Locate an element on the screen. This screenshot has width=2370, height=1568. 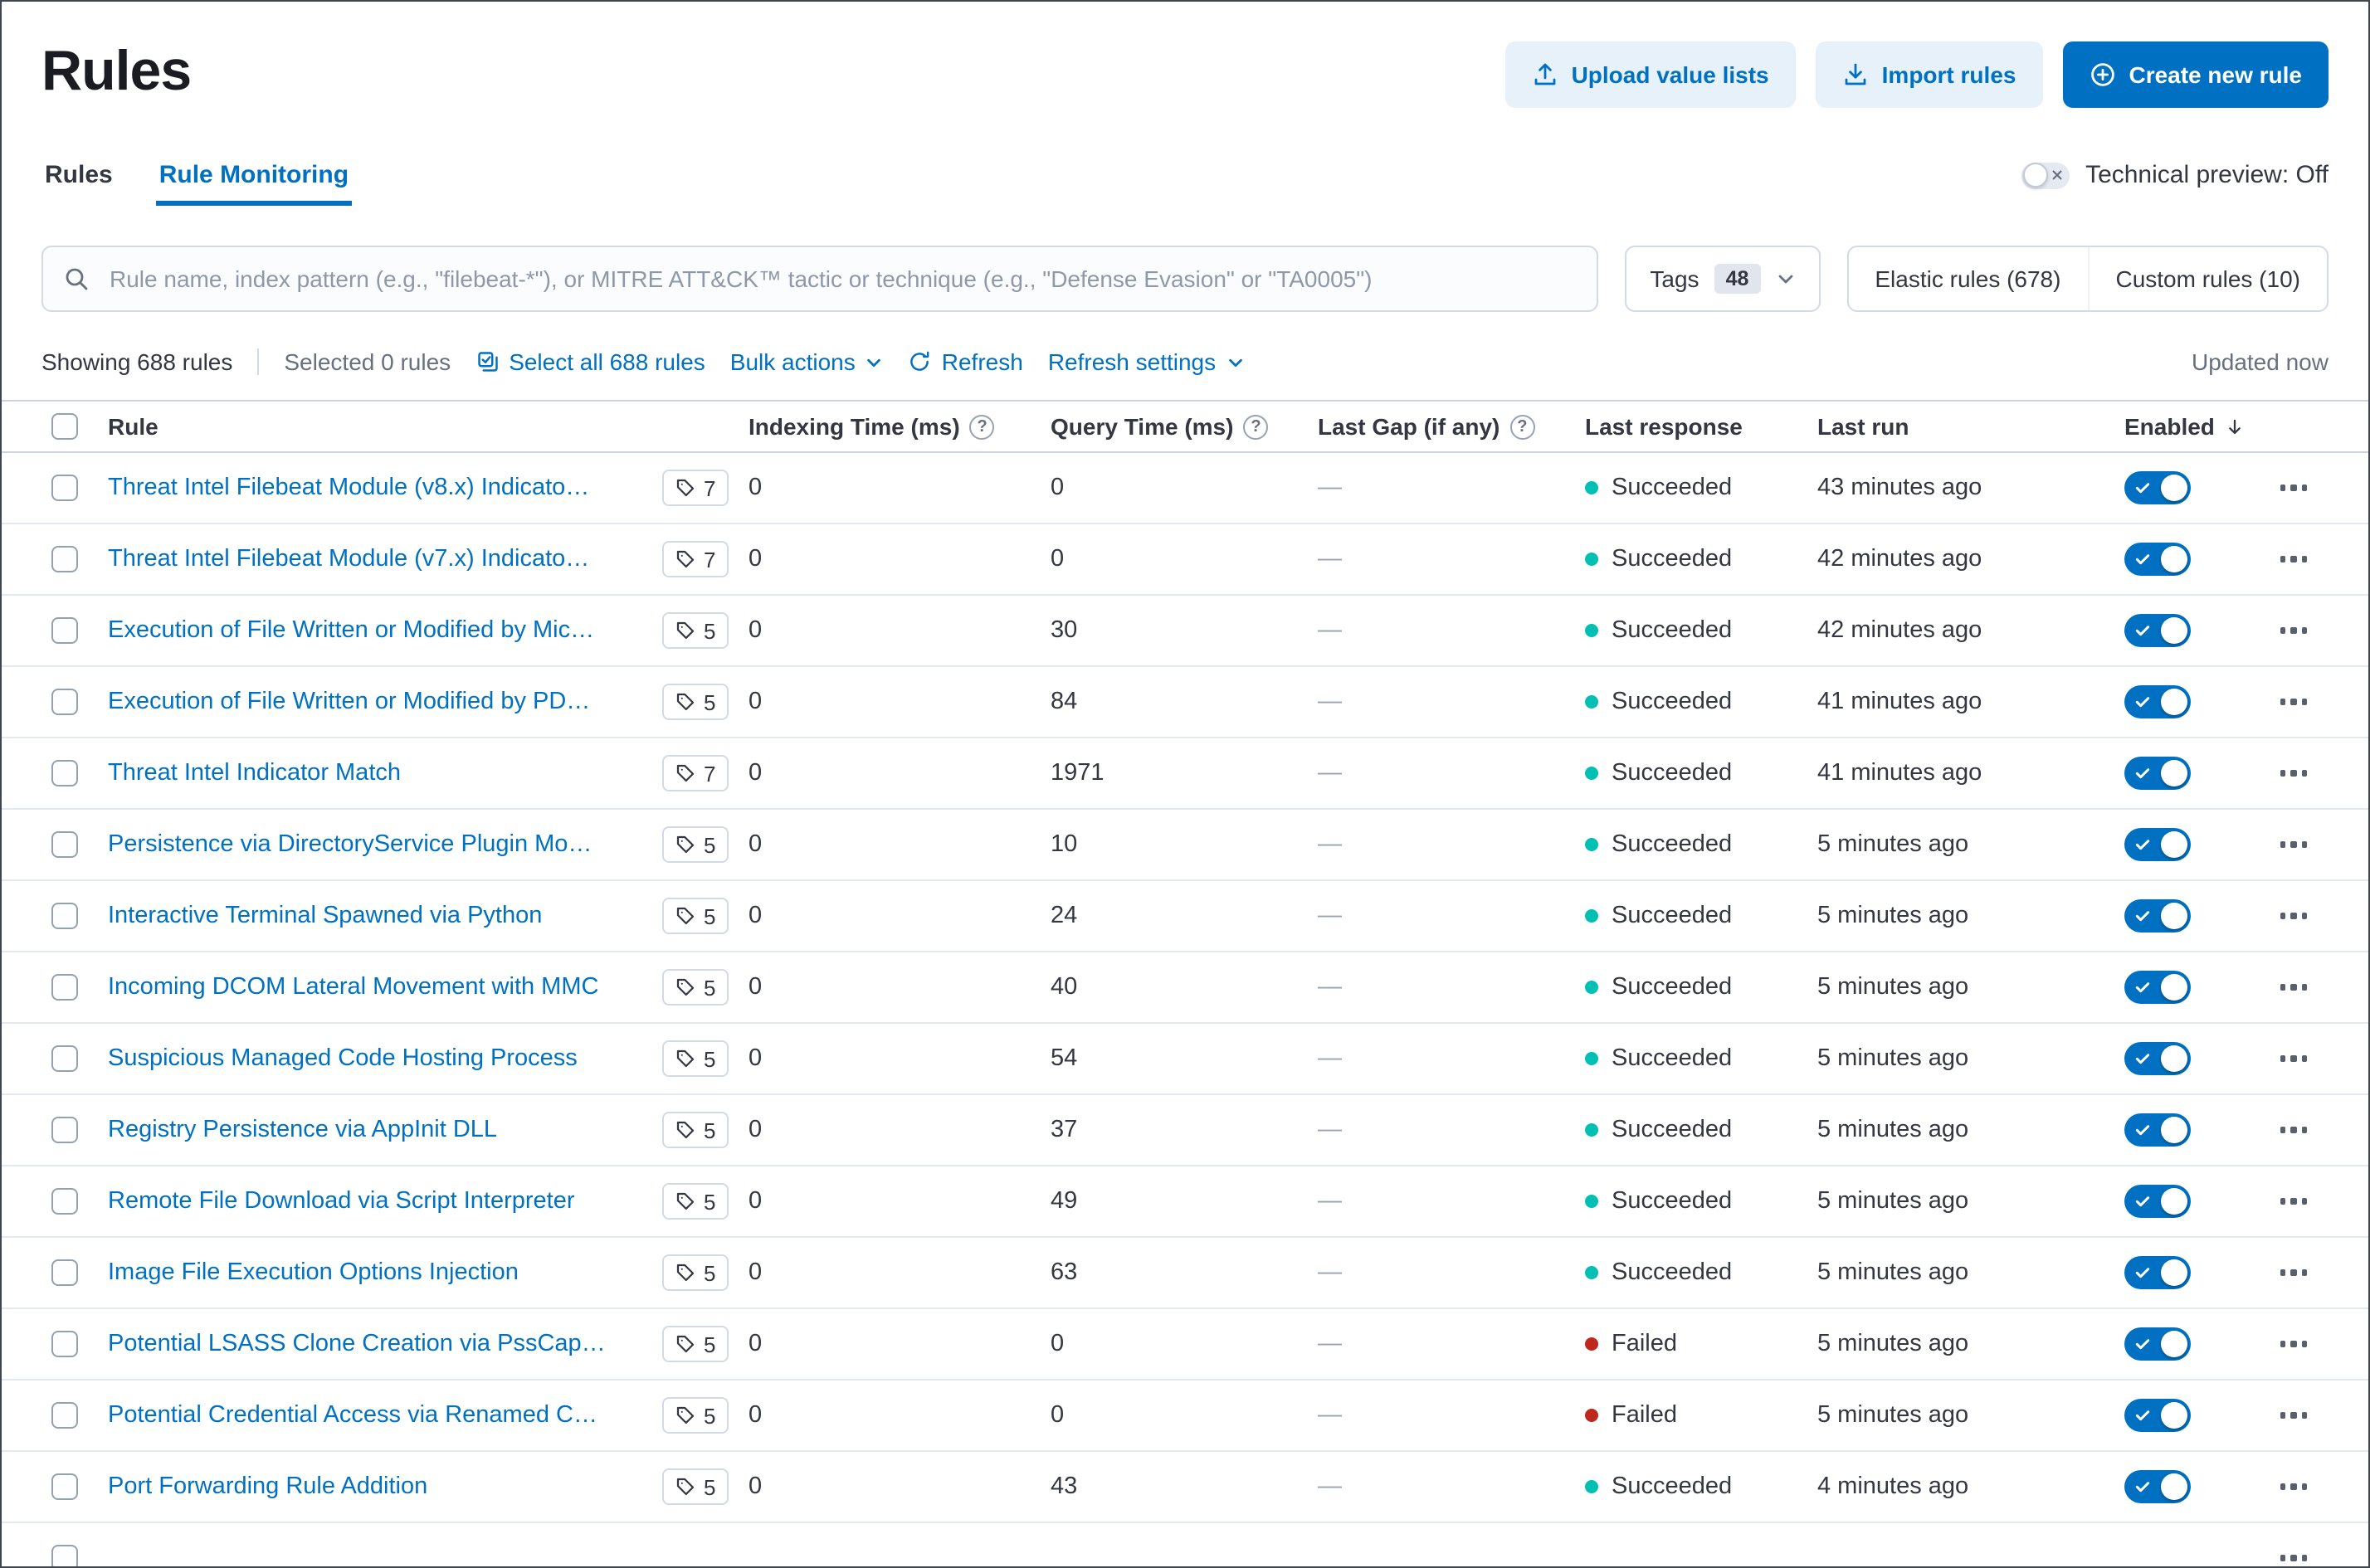
column-header-enabled: Enabled is located at coordinates (2191, 426).